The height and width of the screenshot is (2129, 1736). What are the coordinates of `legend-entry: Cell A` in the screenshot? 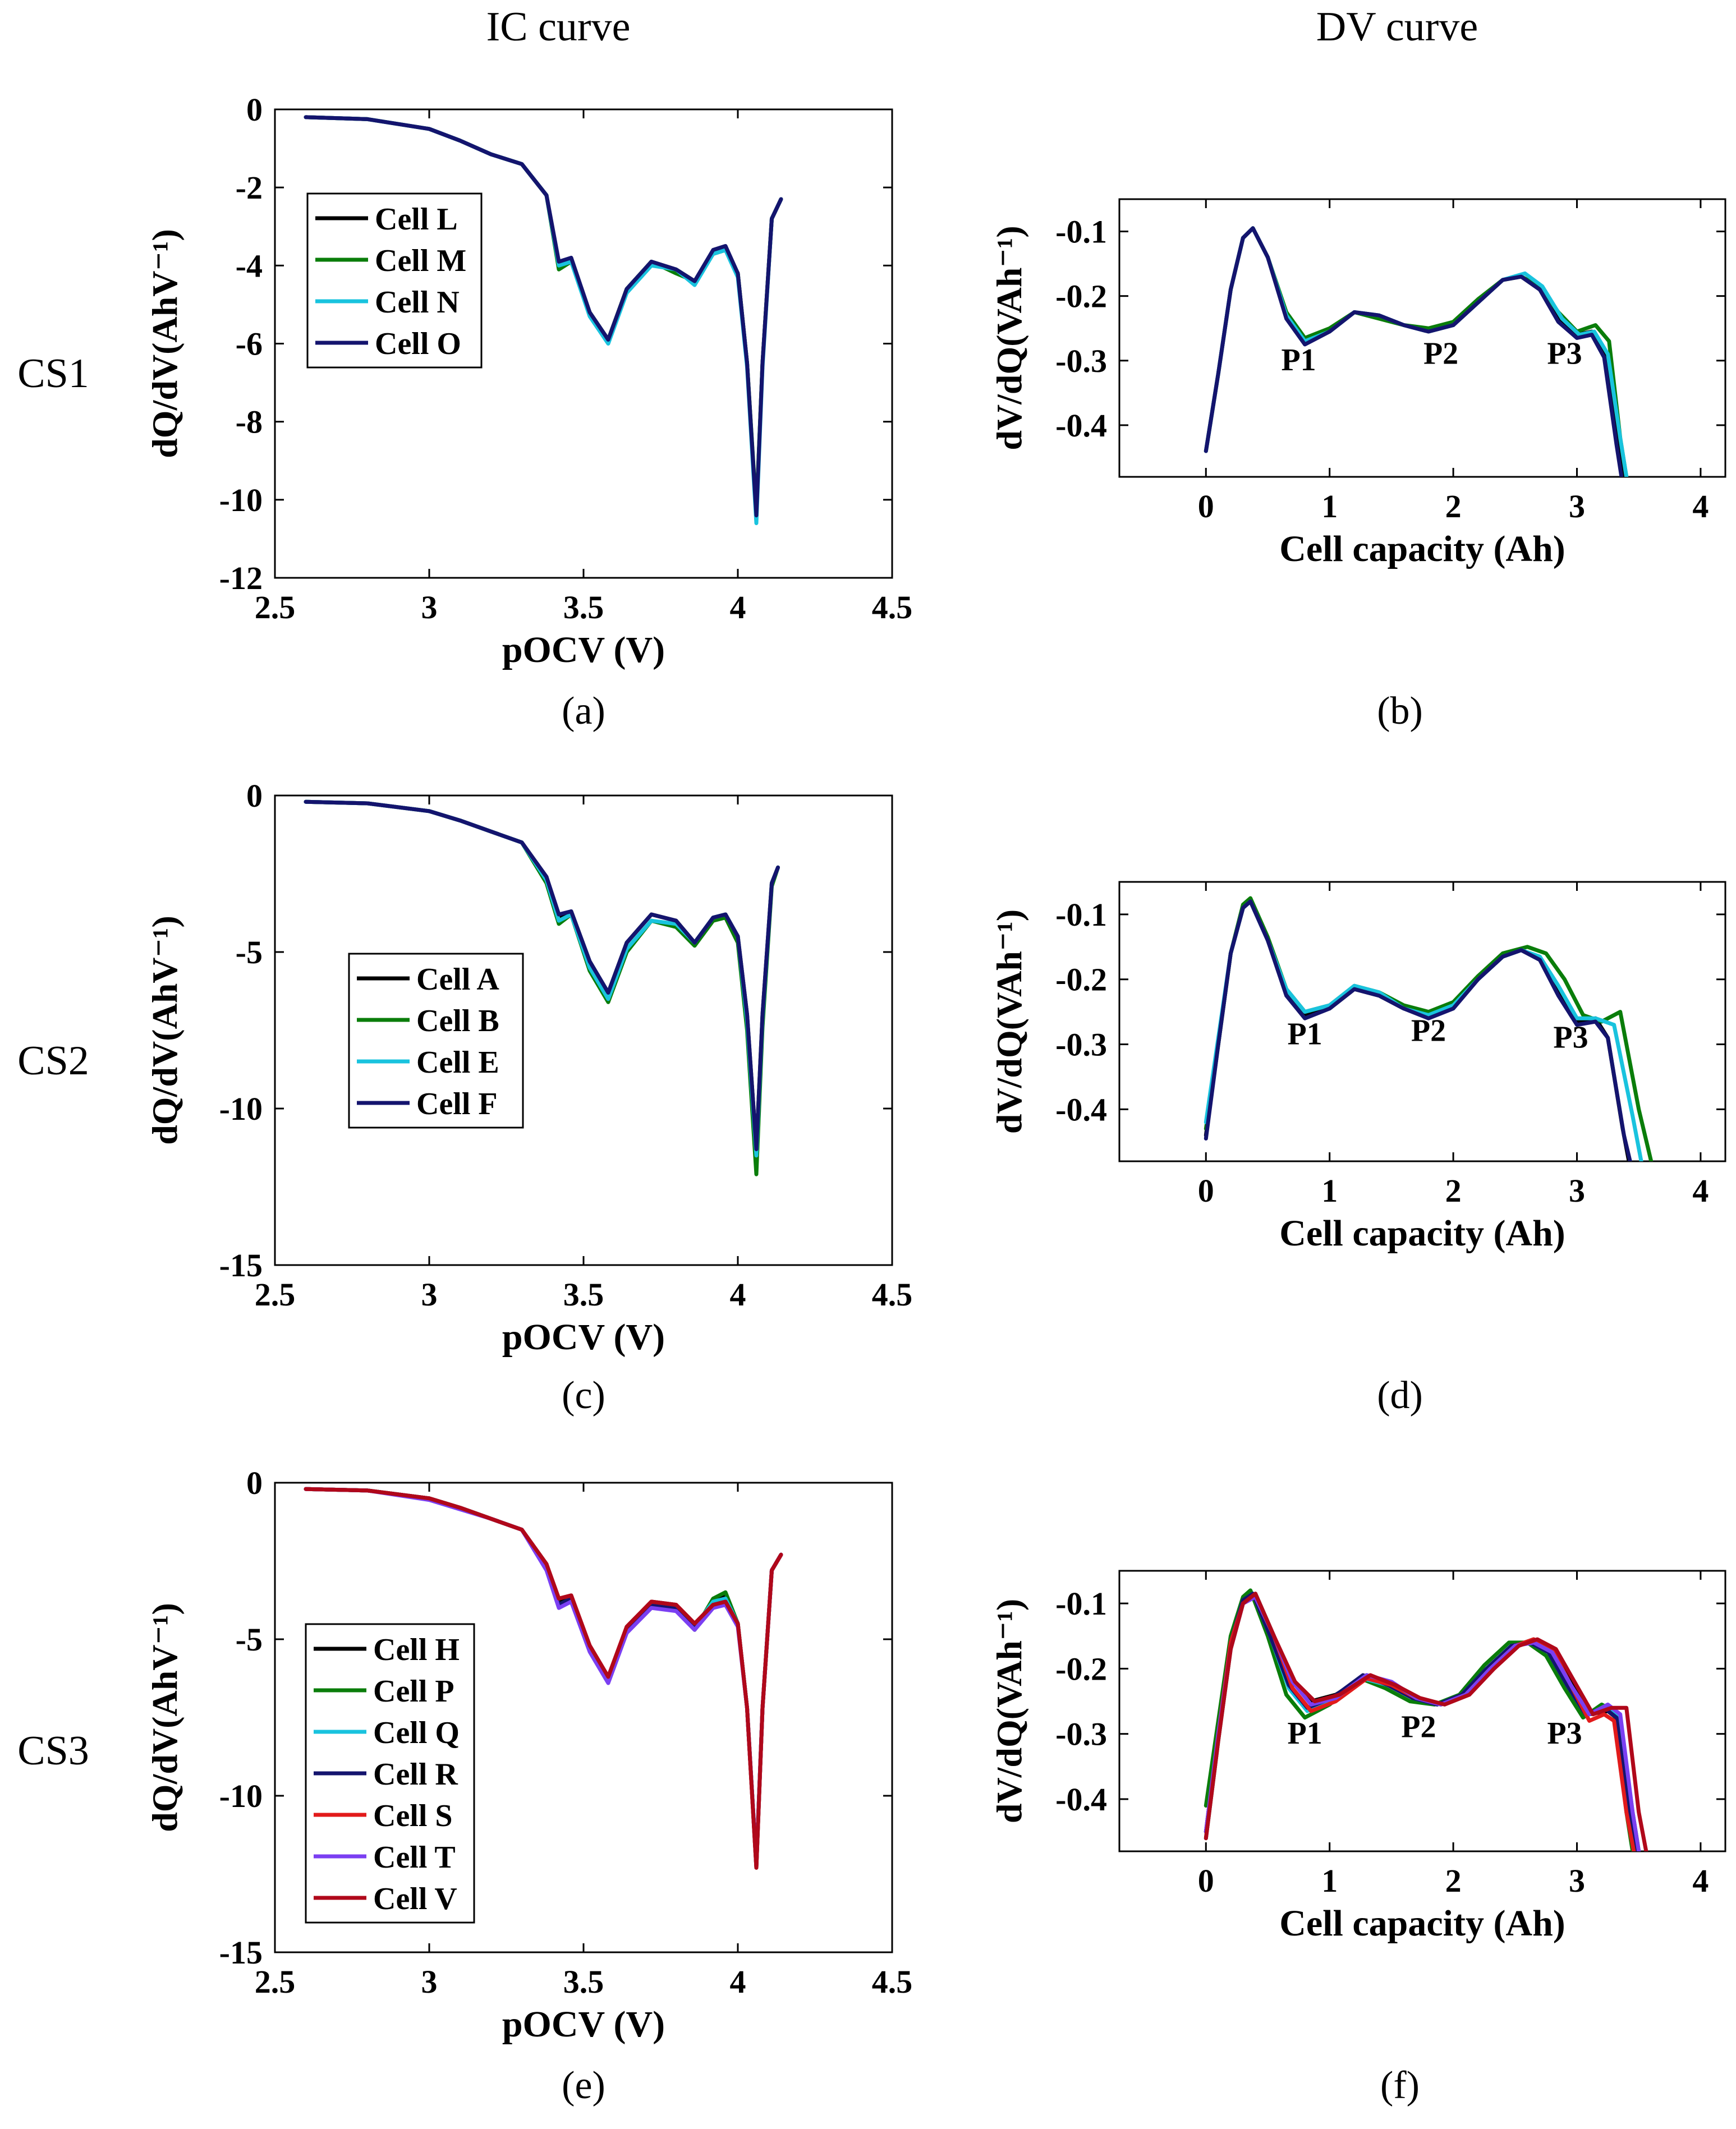 It's located at (457, 980).